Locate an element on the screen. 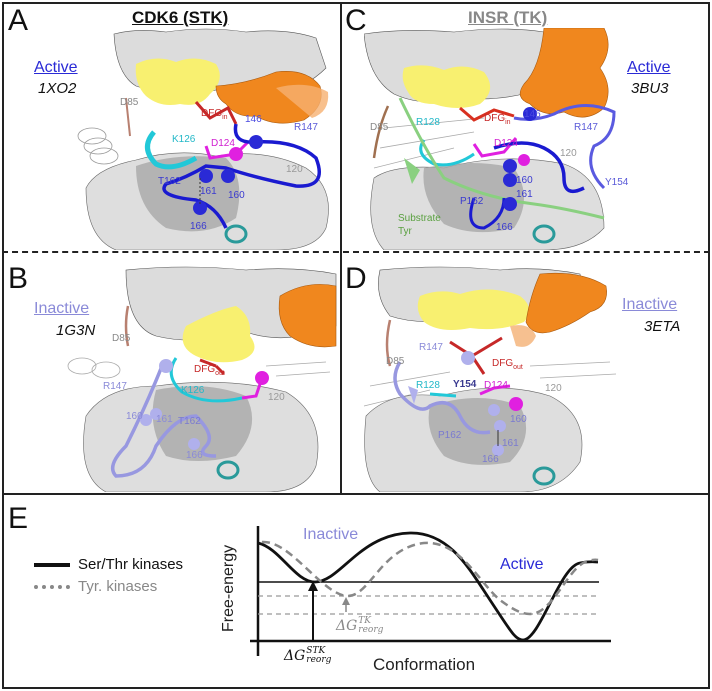 The width and height of the screenshot is (712, 691). delta-g-stk-base: ΔG is located at coordinates (295, 656).